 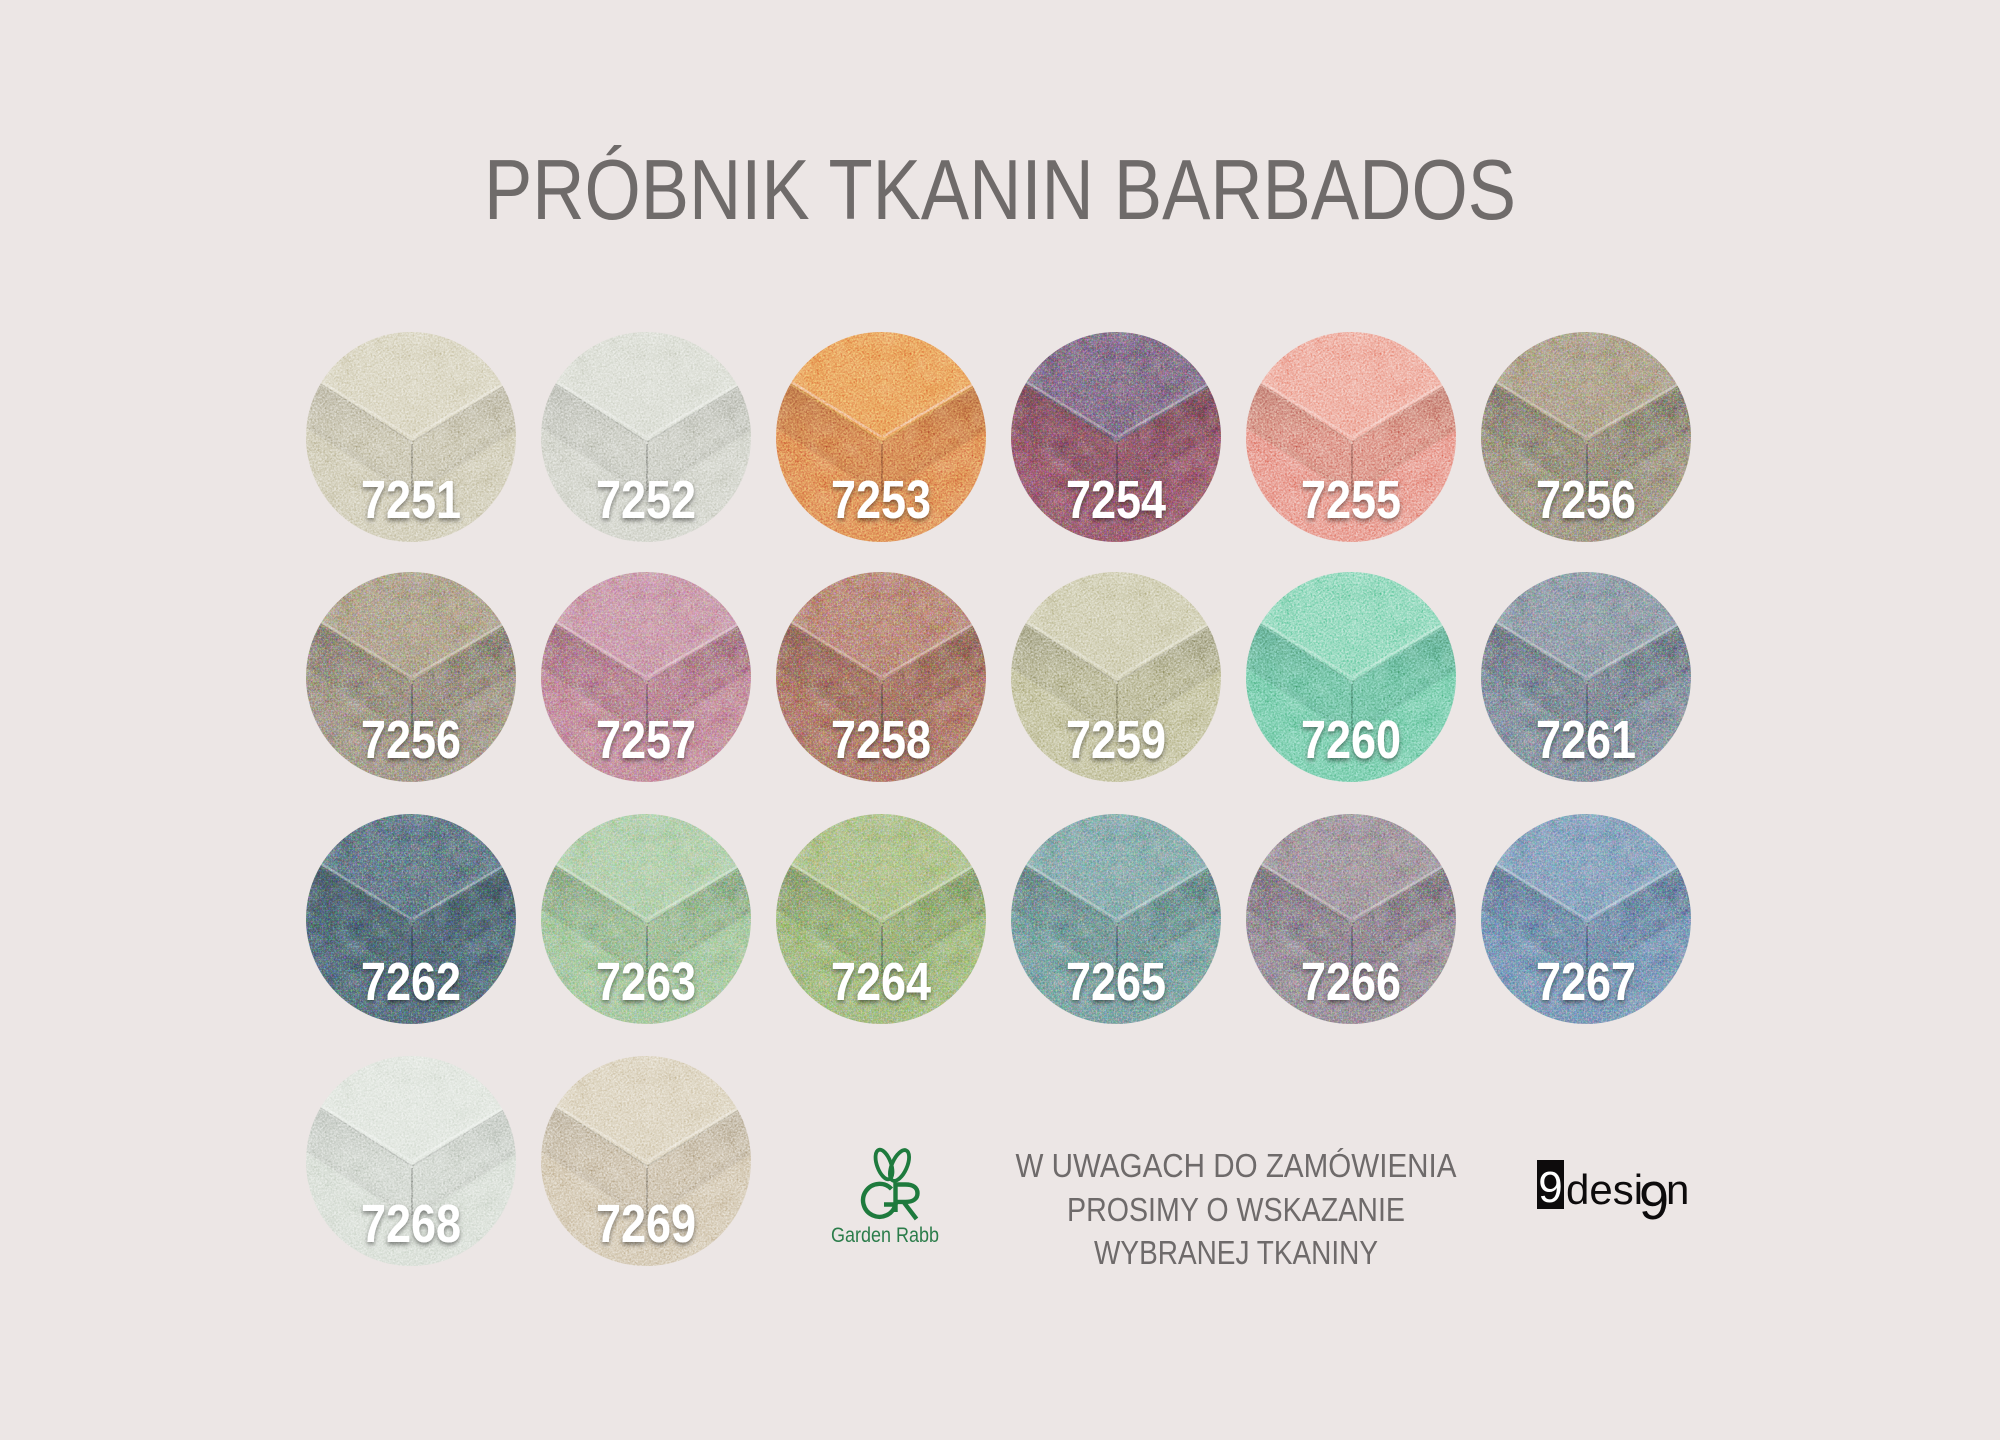 I want to click on svg-text: 7257, so click(x=646, y=740).